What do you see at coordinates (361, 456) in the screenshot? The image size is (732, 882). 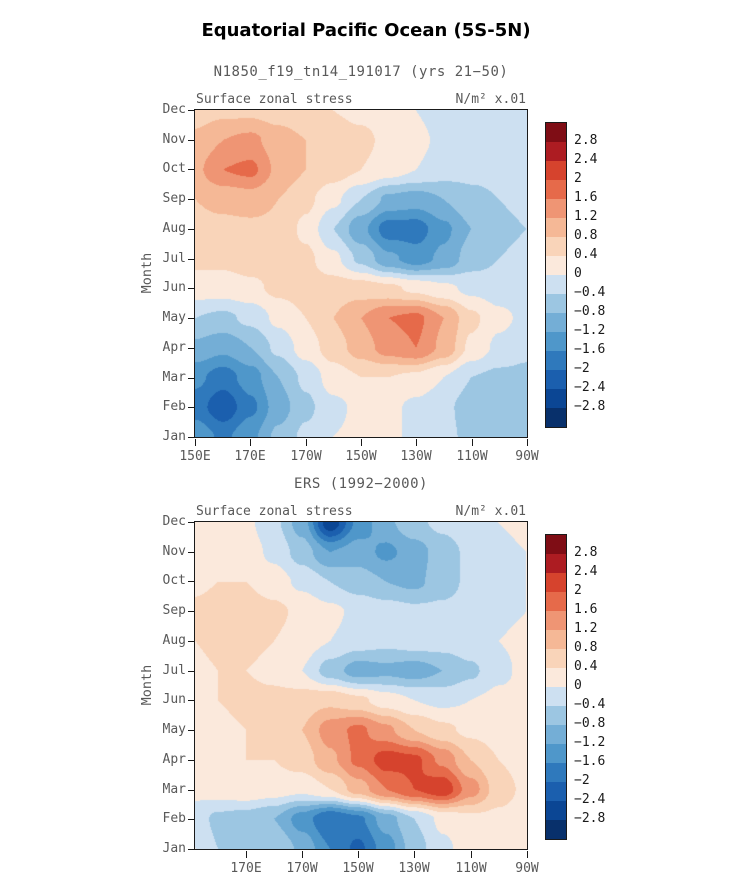 I see `x-tick-label: 150W` at bounding box center [361, 456].